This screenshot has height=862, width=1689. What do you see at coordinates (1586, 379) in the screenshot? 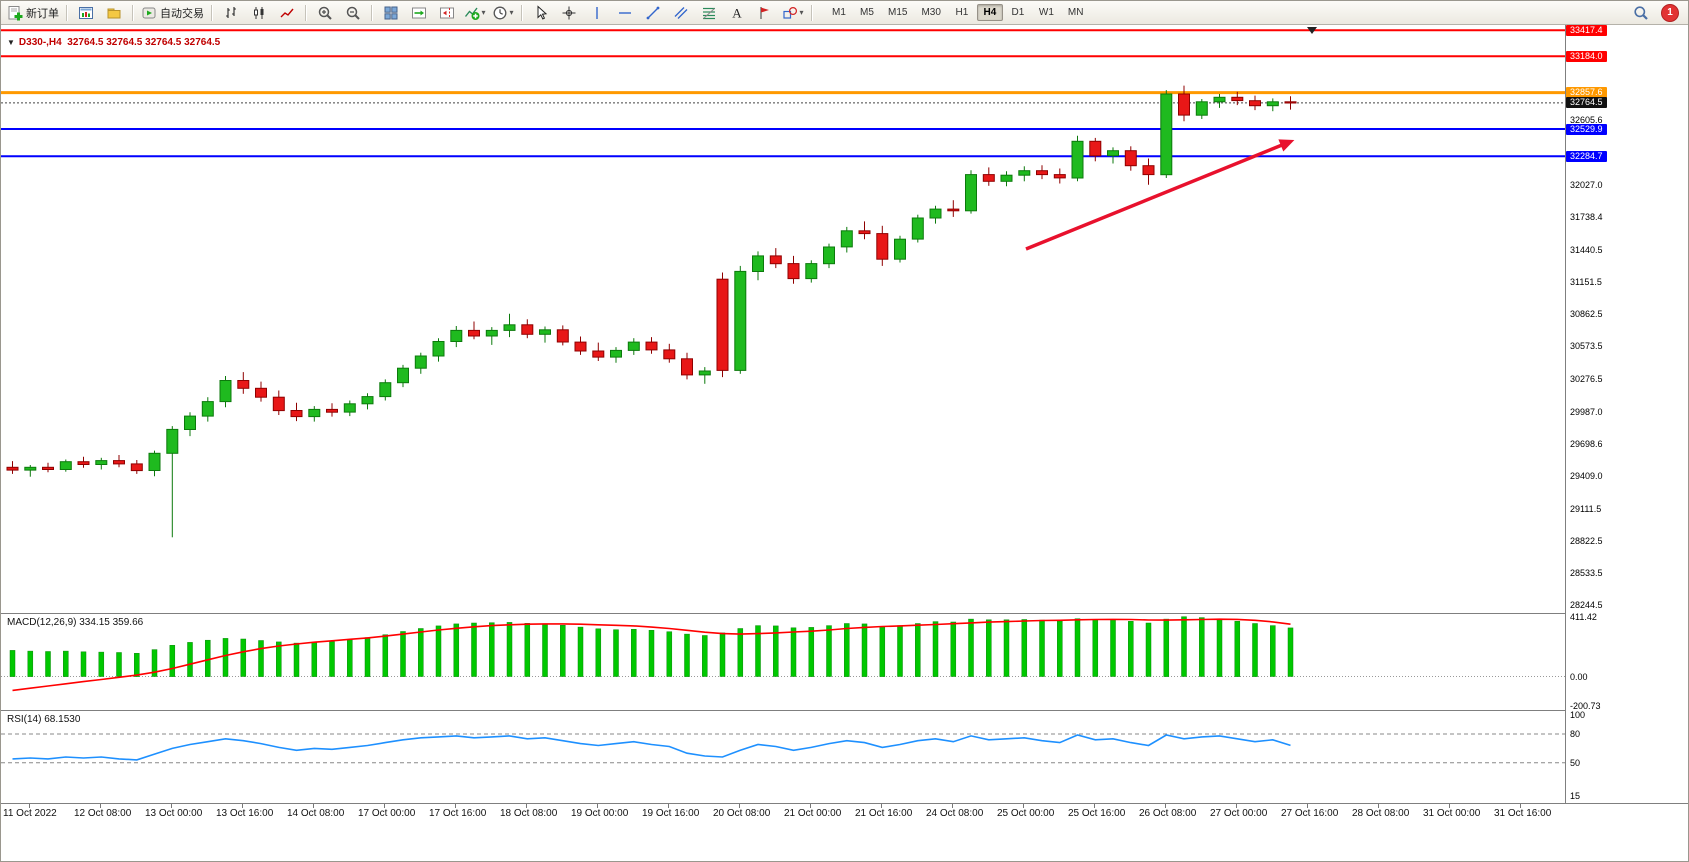
I see `price-axis-label: 30276.5` at bounding box center [1586, 379].